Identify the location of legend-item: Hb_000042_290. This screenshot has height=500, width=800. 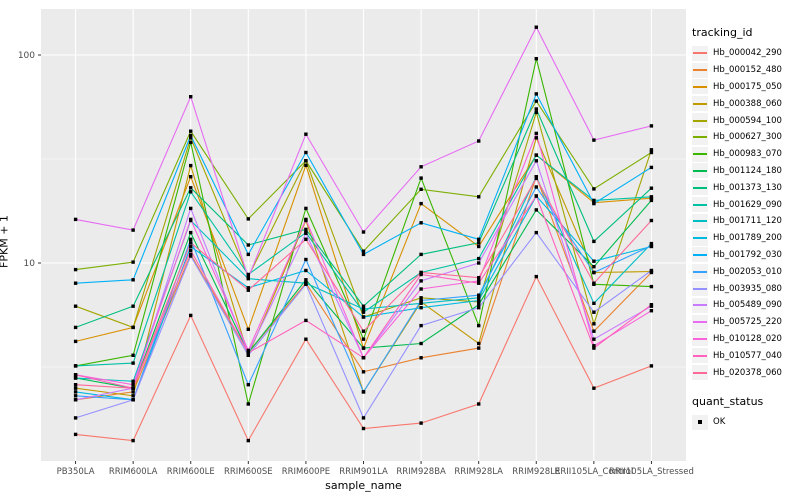
(746, 53).